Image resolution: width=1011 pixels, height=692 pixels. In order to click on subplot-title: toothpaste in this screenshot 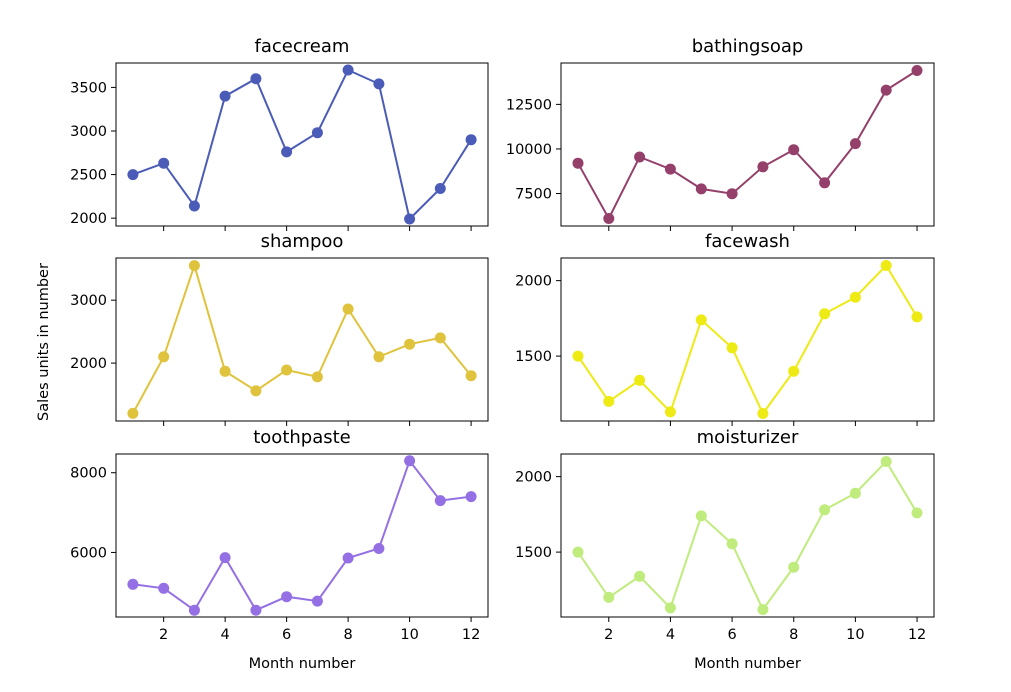, I will do `click(302, 437)`.